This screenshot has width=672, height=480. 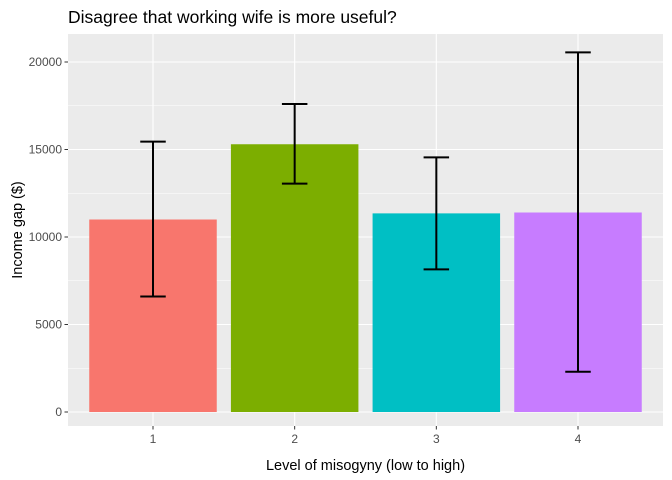 What do you see at coordinates (578, 439) in the screenshot?
I see `x-tick-label: 4` at bounding box center [578, 439].